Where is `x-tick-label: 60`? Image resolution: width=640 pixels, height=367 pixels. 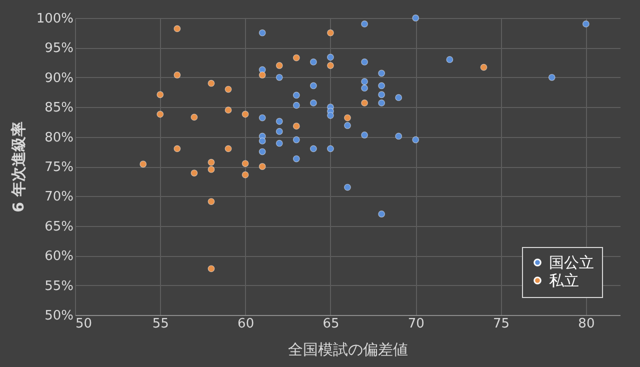 x-tick-label: 60 is located at coordinates (246, 324).